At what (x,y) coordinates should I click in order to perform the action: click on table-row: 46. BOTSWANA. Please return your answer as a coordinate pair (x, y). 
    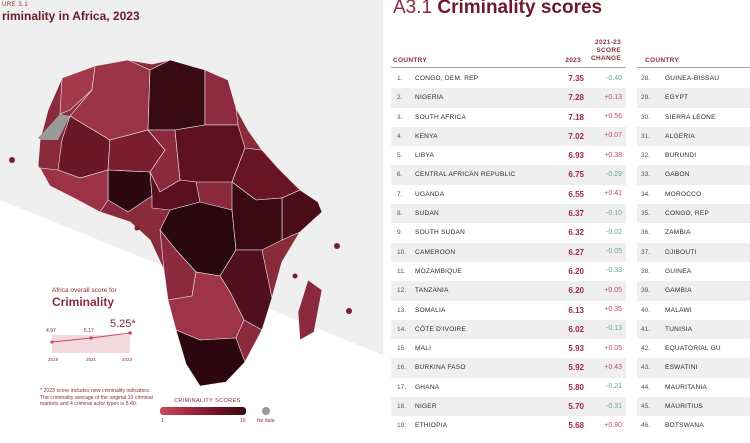
    Looking at the image, I should click on (693, 425).